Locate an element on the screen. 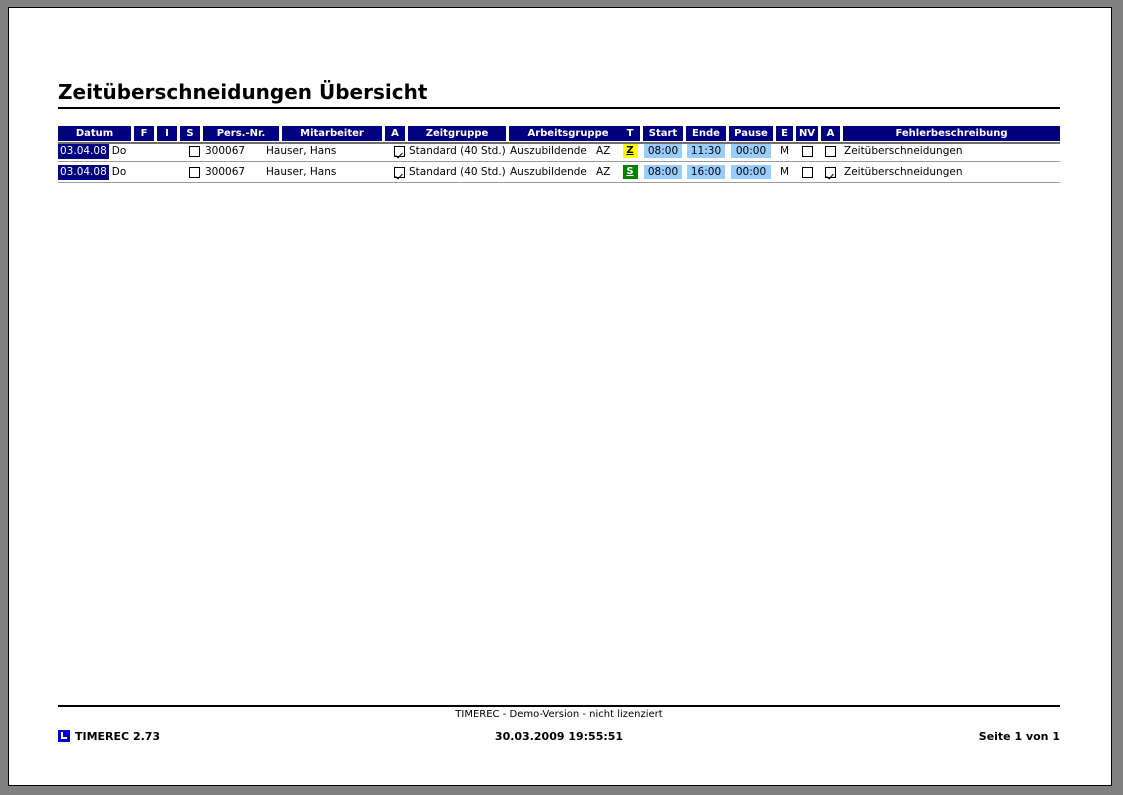 This screenshot has width=1123, height=795. column-header-ende: Ende is located at coordinates (706, 133).